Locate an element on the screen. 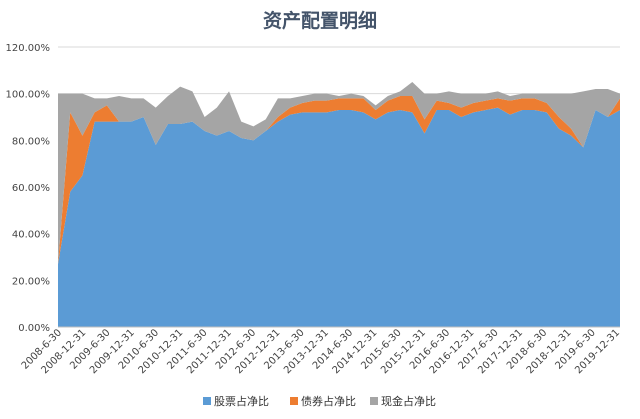  legend: 股票占净比 债券占净比 现金占净比 is located at coordinates (319, 401).